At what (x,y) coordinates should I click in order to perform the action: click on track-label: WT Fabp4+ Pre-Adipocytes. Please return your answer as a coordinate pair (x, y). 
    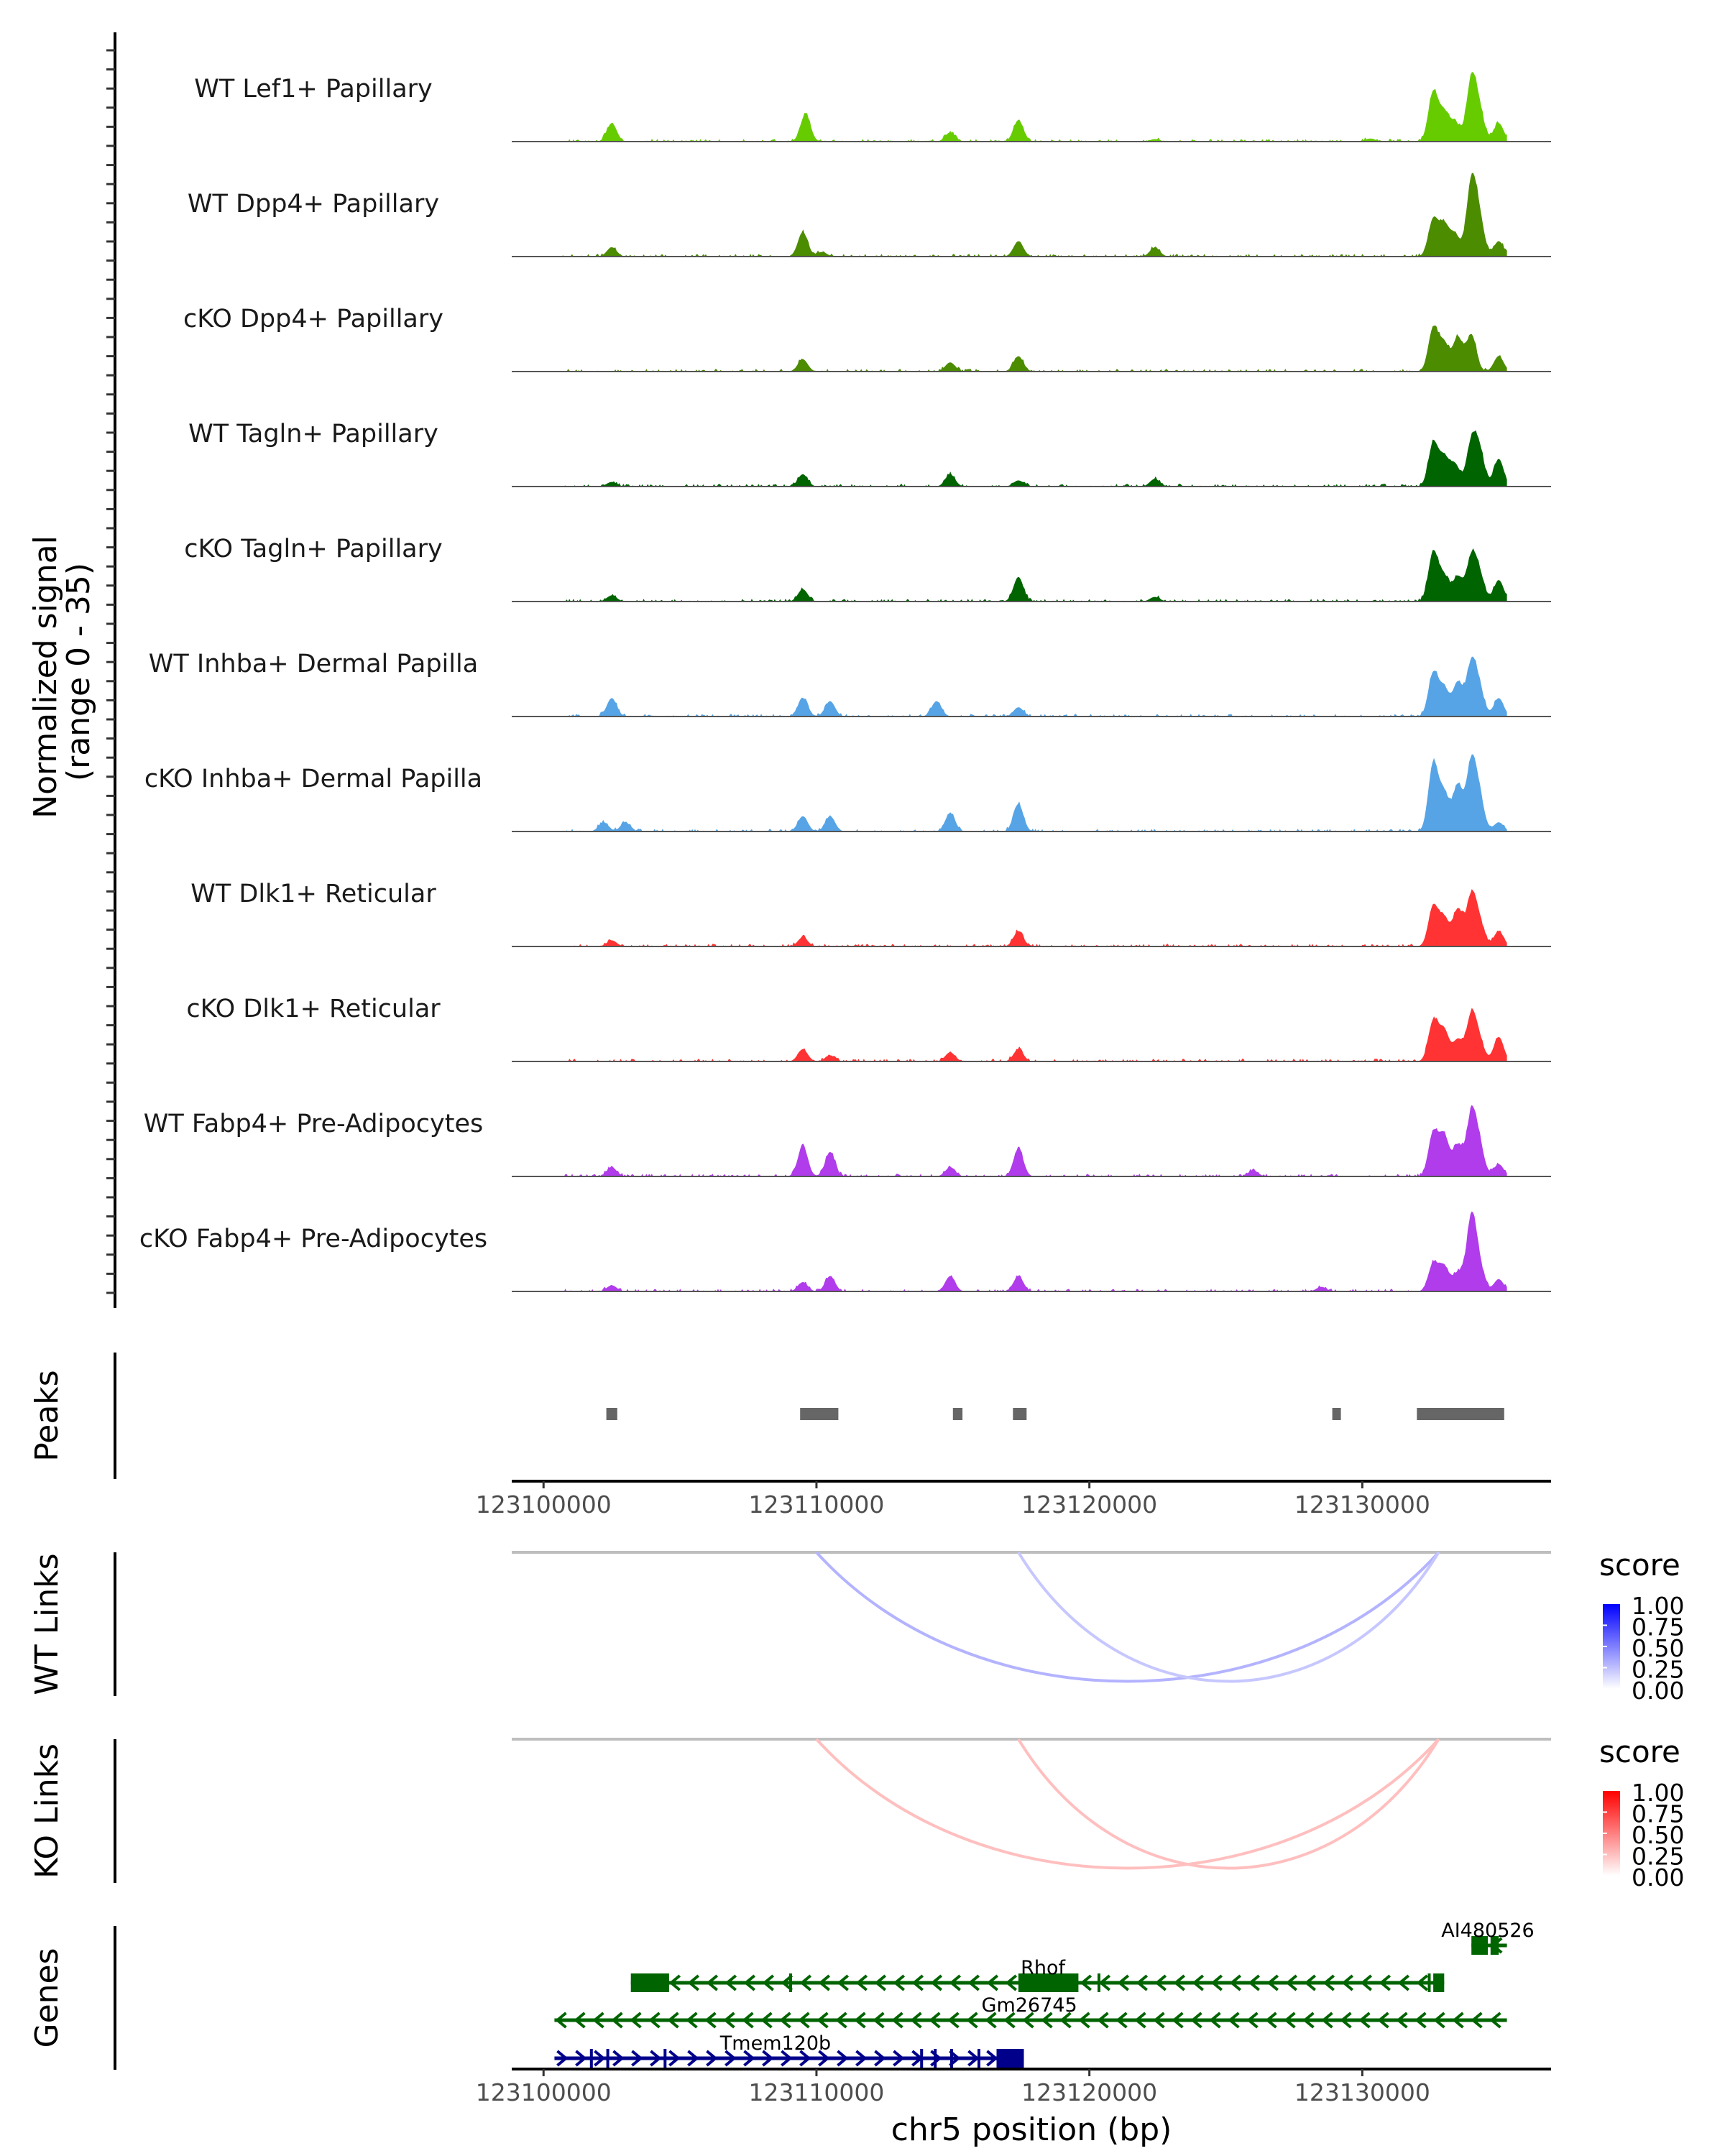
    Looking at the image, I should click on (313, 1124).